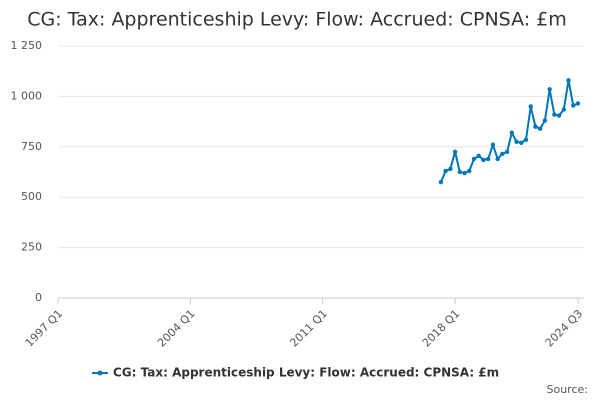 The height and width of the screenshot is (400, 600). What do you see at coordinates (31, 196) in the screenshot?
I see `y-tick-label: 500` at bounding box center [31, 196].